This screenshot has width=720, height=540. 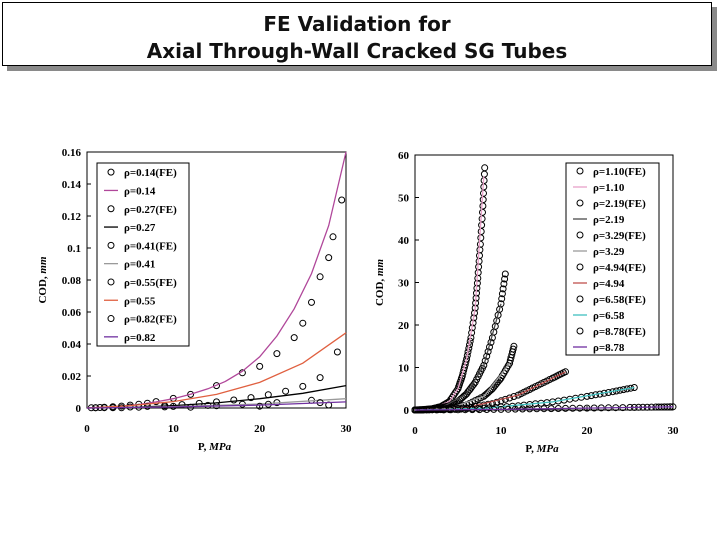 I want to click on legend-entry-label: ρ=4.94(FE), so click(x=619, y=268).